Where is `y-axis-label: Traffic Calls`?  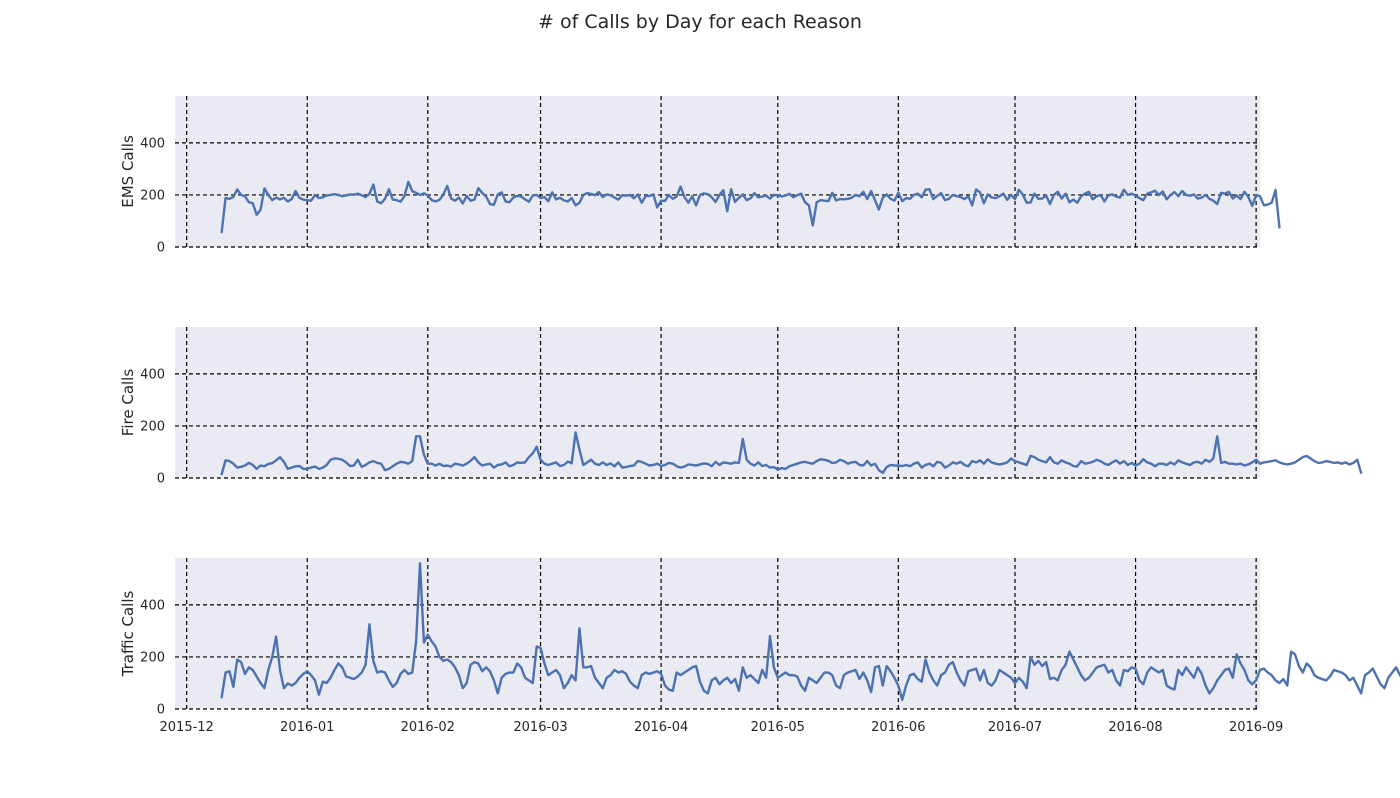 y-axis-label: Traffic Calls is located at coordinates (128, 633).